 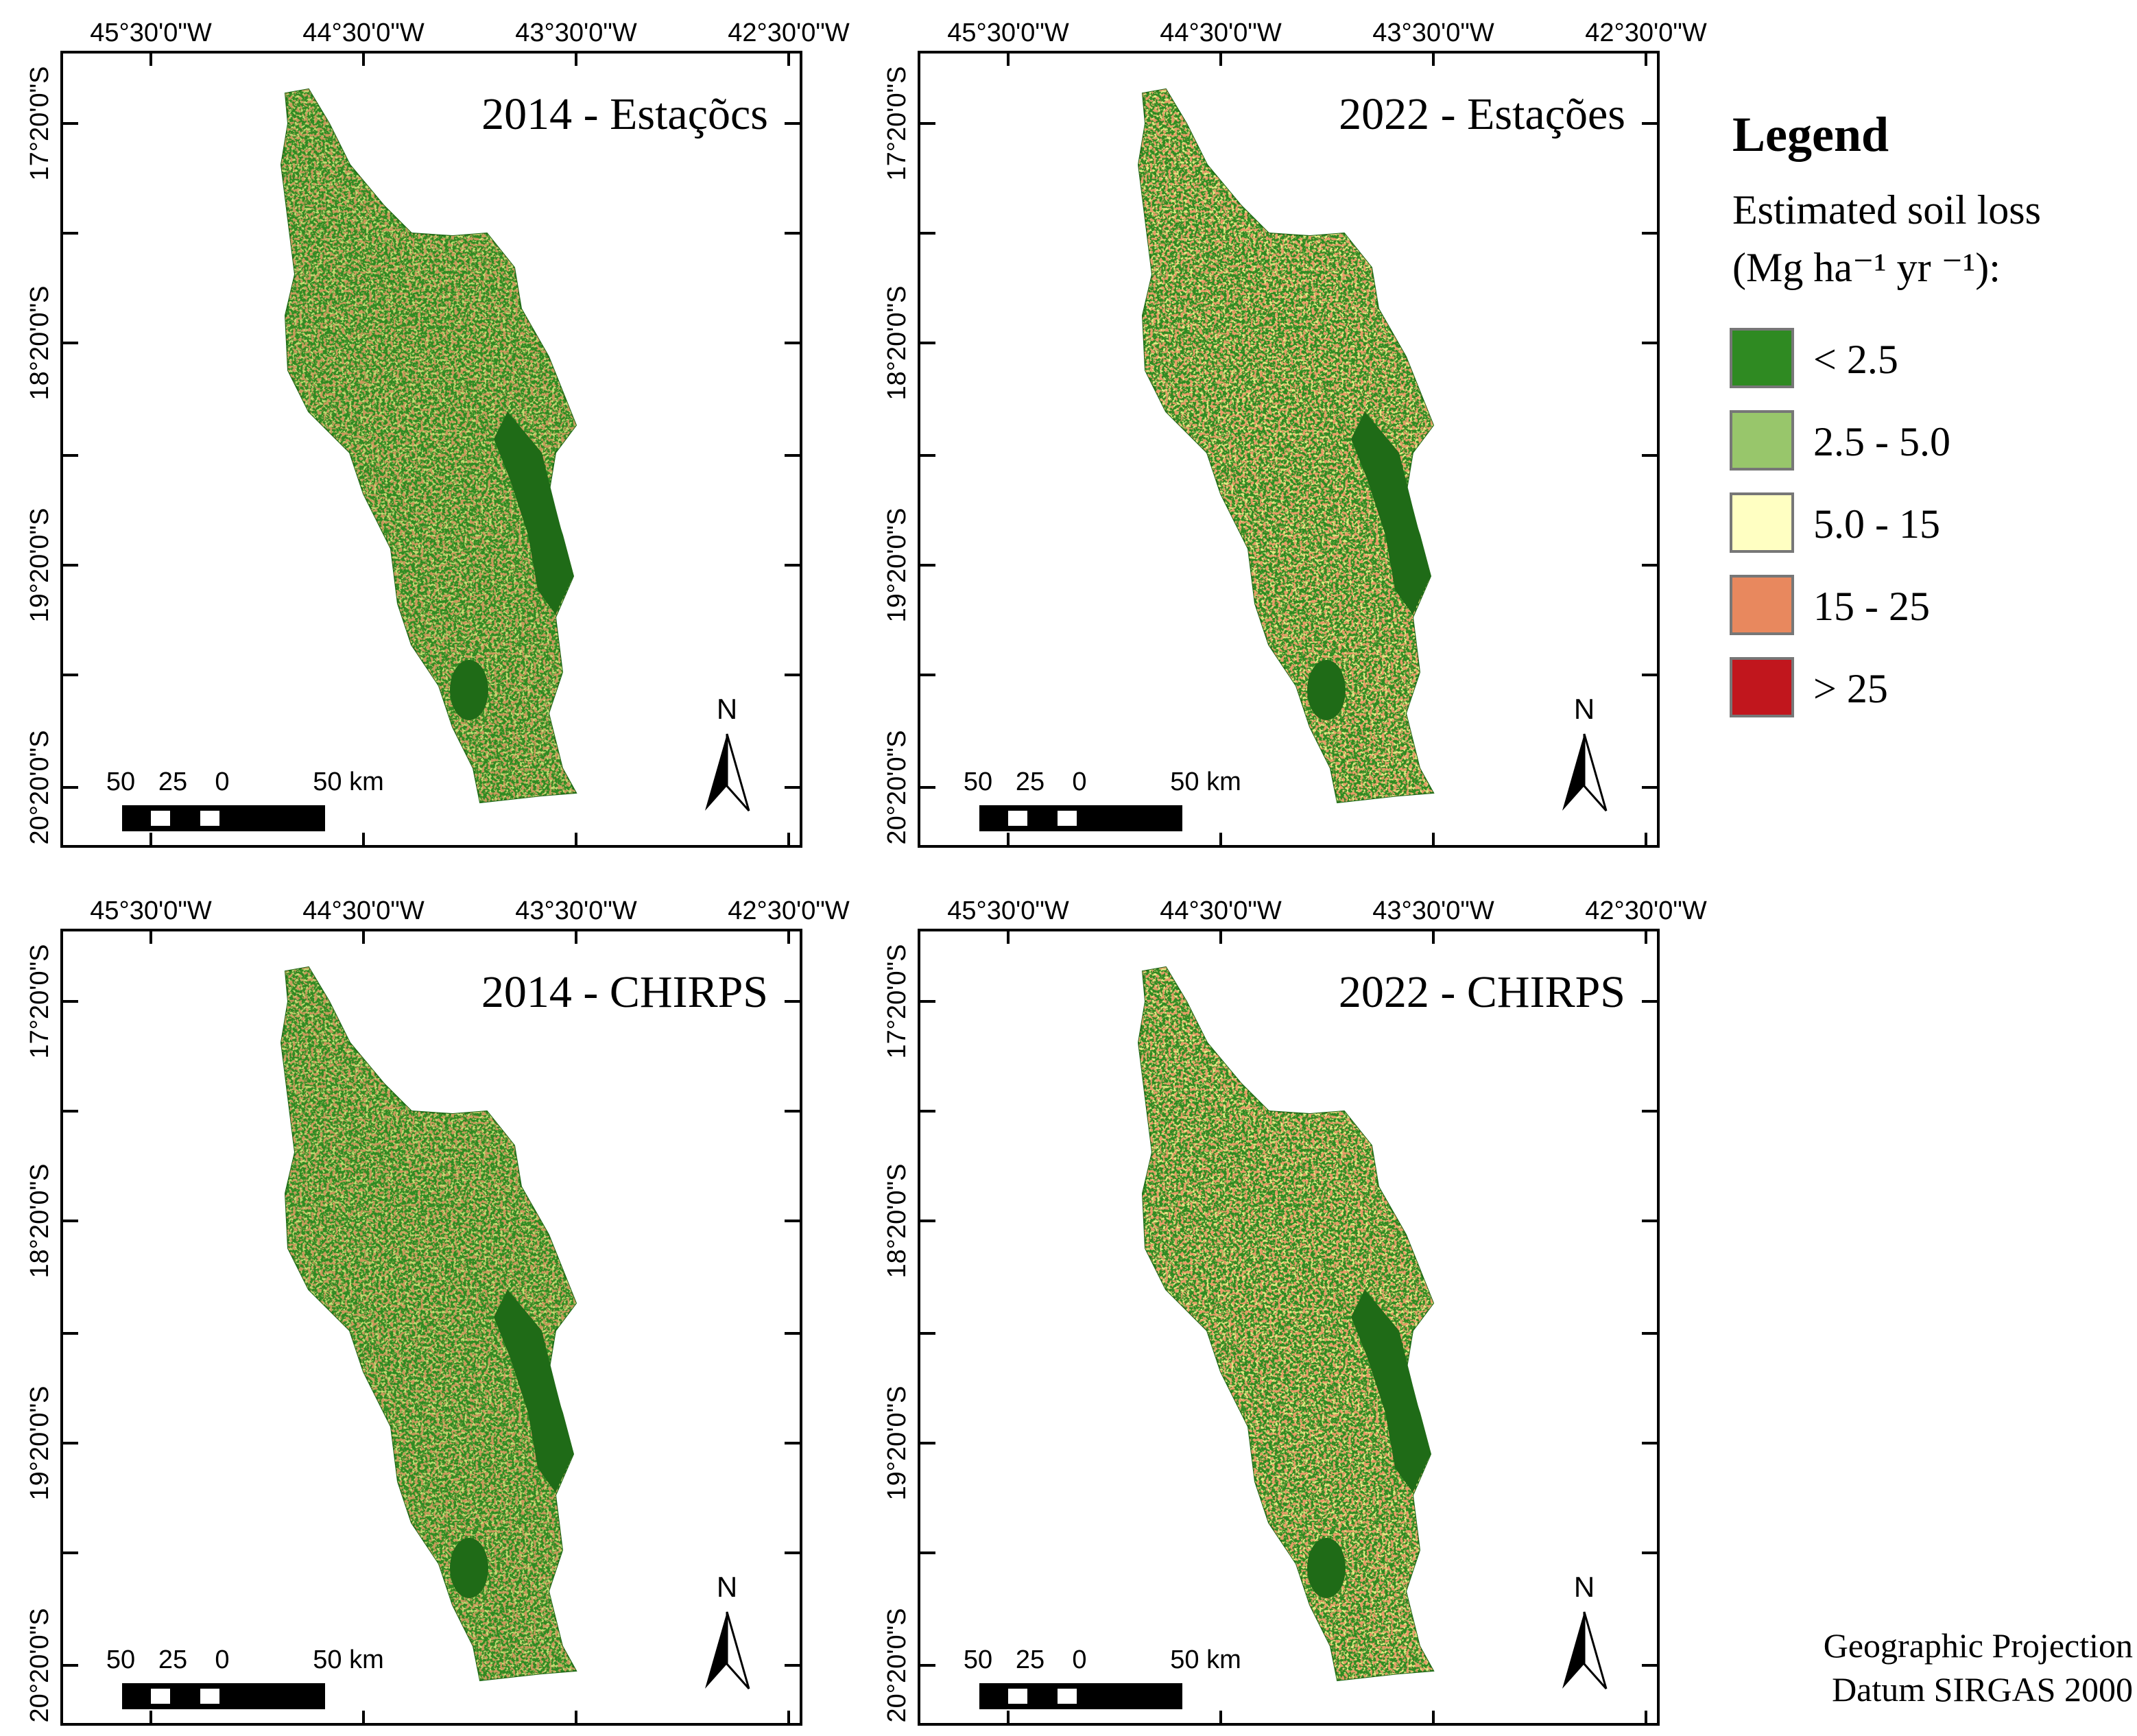 I want to click on panel-title: 2014 - CHIRPS, so click(x=624, y=992).